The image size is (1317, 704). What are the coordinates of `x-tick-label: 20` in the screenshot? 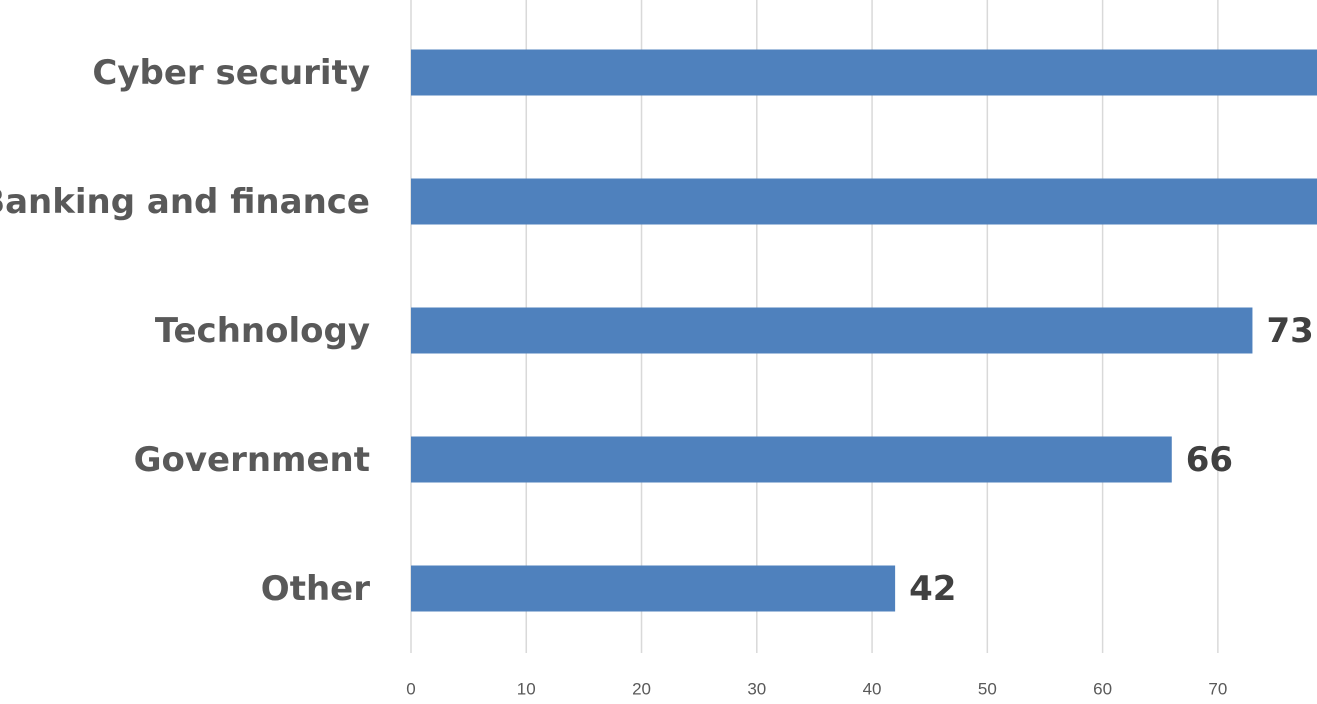 It's located at (641, 688).